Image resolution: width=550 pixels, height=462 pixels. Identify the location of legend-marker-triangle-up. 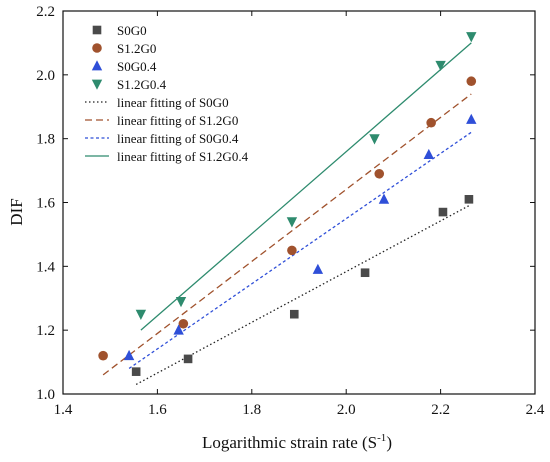
(97, 65).